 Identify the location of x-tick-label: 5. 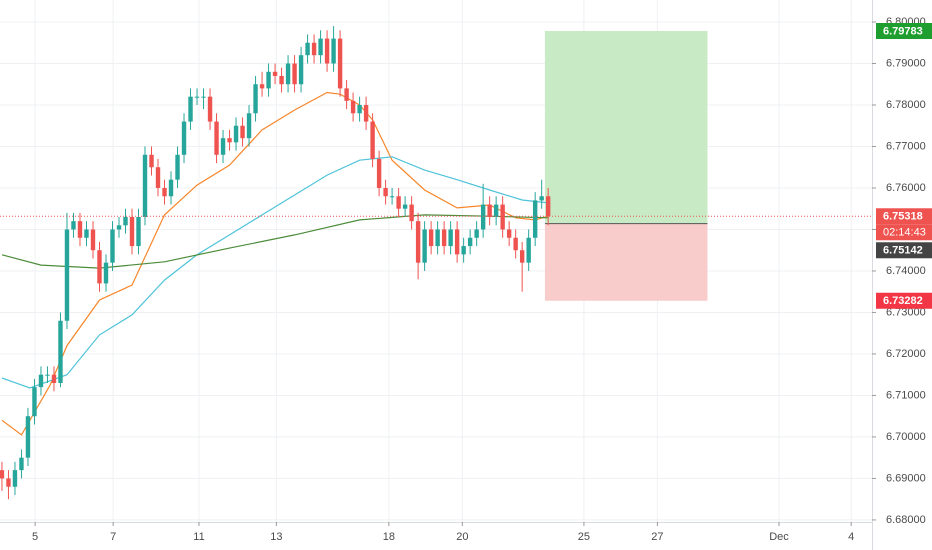
(35, 537).